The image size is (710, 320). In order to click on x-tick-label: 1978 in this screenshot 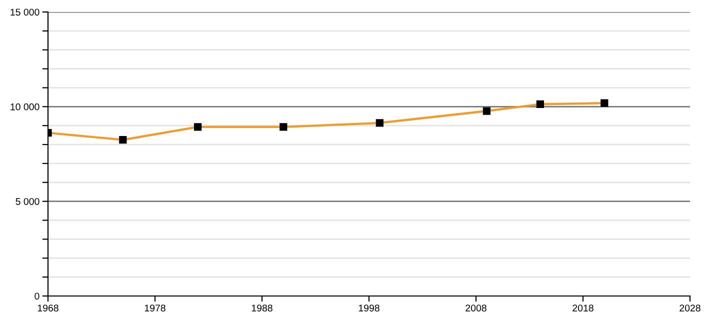, I will do `click(155, 308)`.